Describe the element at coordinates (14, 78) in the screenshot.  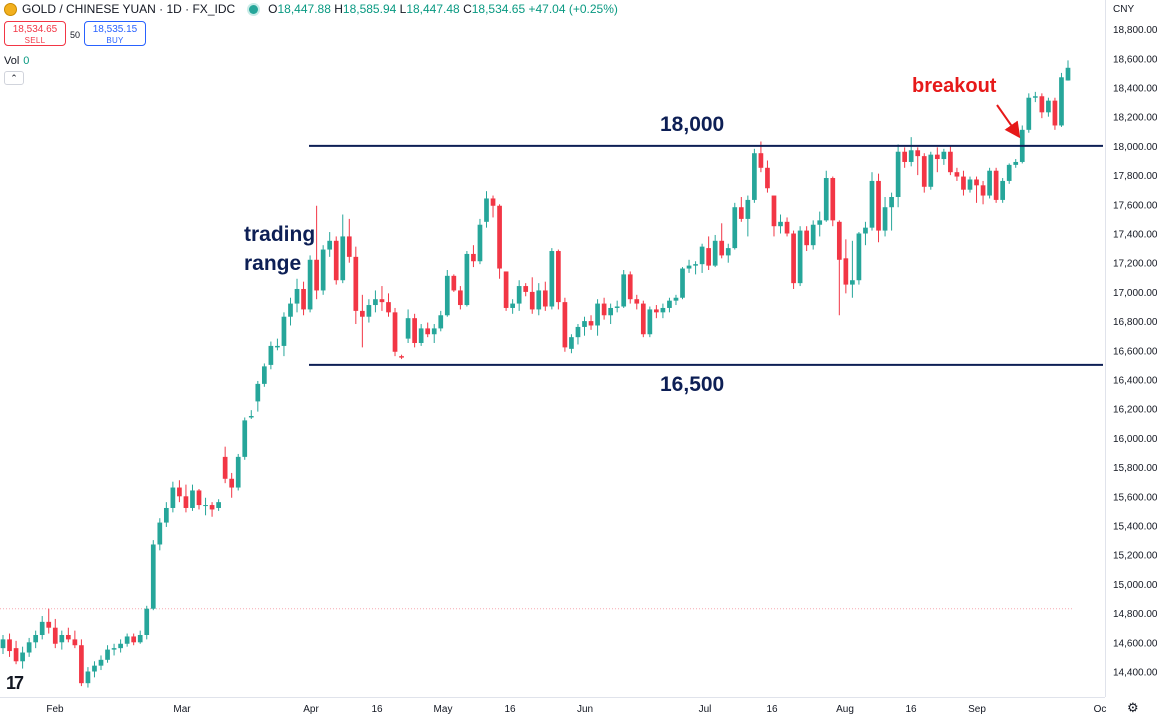
I see `collapse-chevron-icon: ⌃` at that location.